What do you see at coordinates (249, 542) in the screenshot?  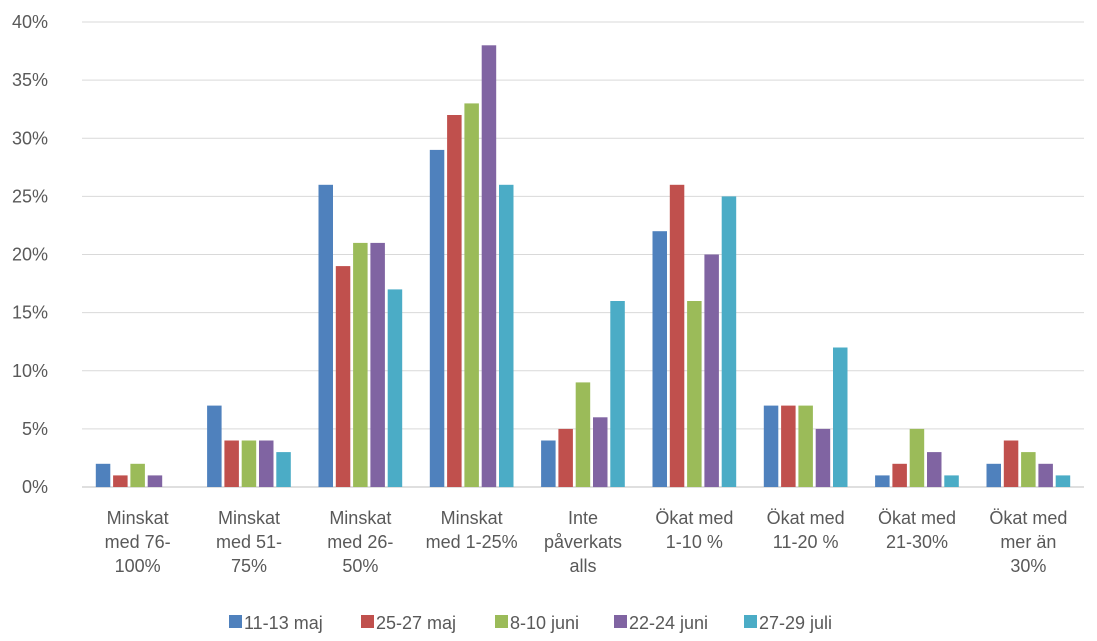 I see `x-category-label: Minskat med 51-75%` at bounding box center [249, 542].